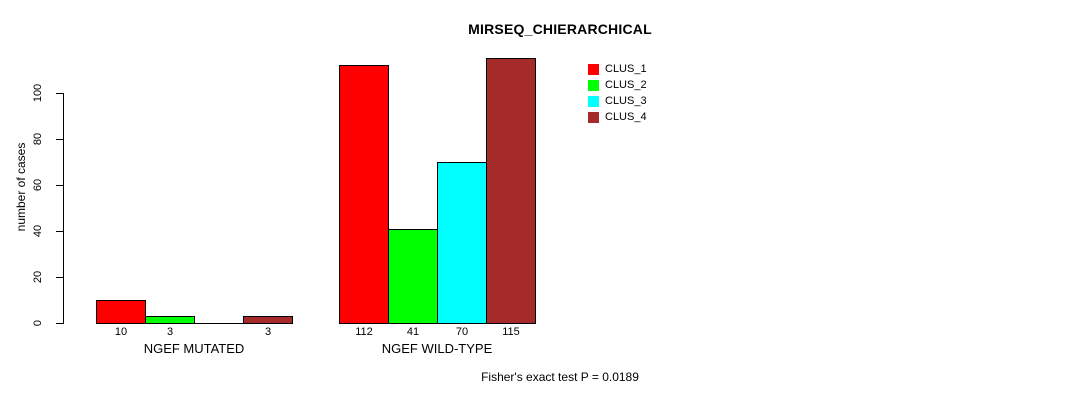 Image resolution: width=1090 pixels, height=400 pixels. What do you see at coordinates (21, 187) in the screenshot?
I see `y-axis-title: number of cases` at bounding box center [21, 187].